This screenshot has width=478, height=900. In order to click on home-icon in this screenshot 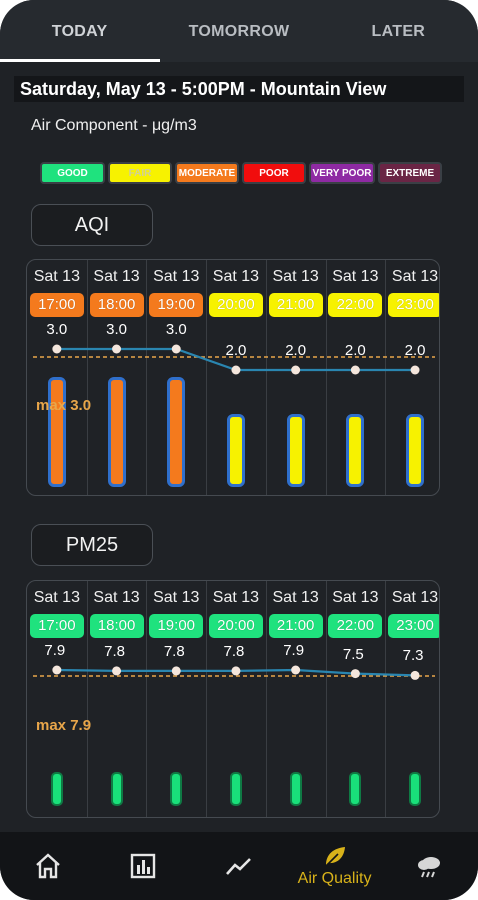, I will do `click(47, 866)`.